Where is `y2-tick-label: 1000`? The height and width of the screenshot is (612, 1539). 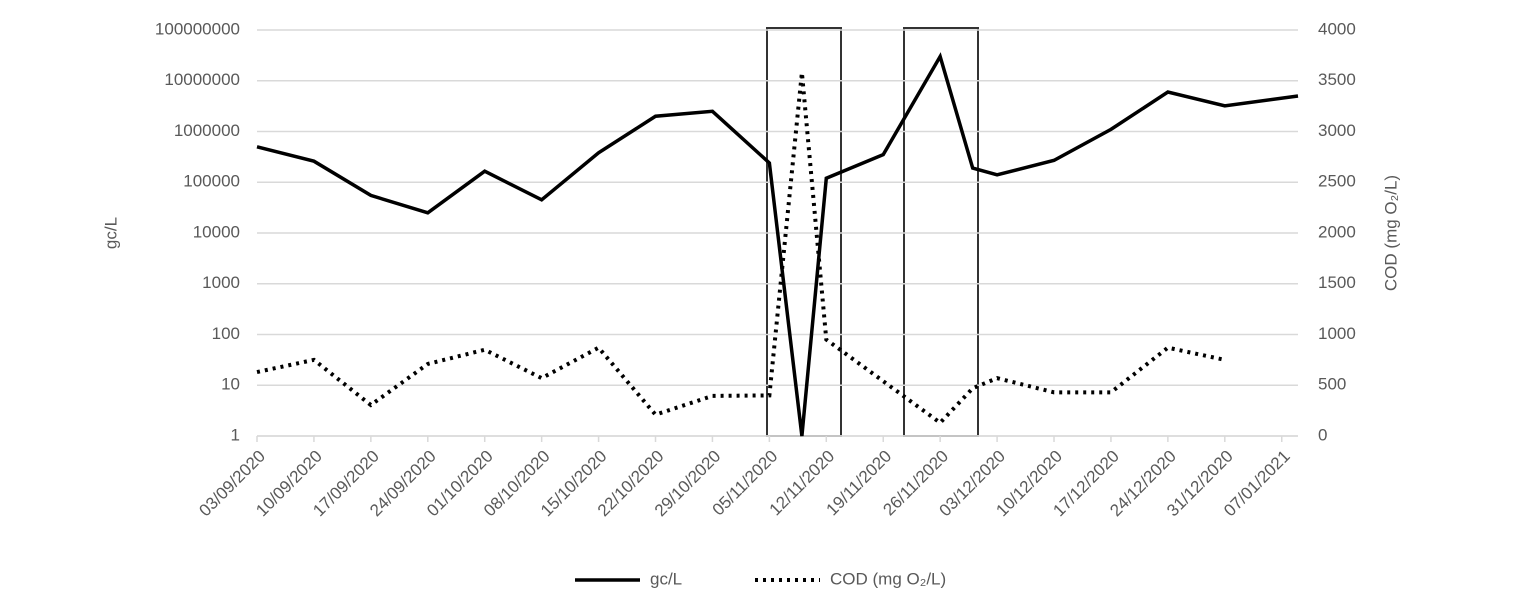
y2-tick-label: 1000 is located at coordinates (1337, 333).